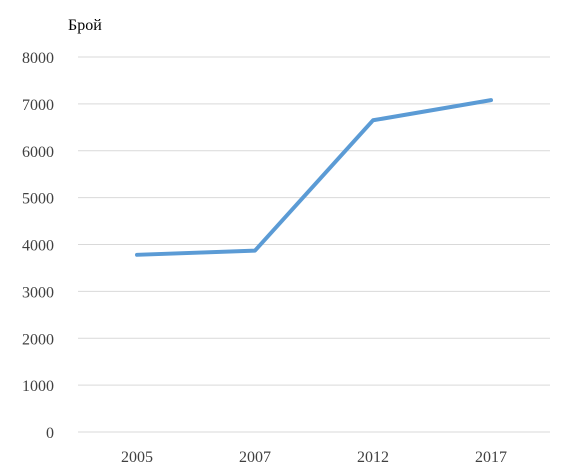  I want to click on y-axis-ticks: 0 1000 2000 3000 4000 5000 6000 7000 8000, so click(38, 246).